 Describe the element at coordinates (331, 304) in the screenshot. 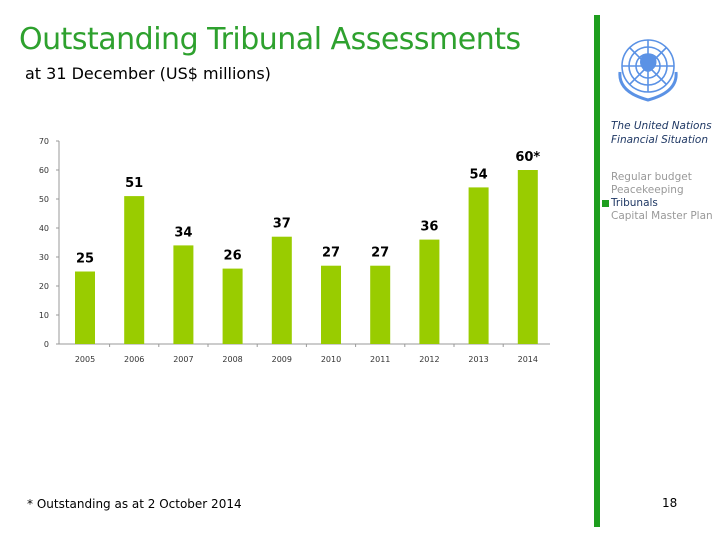

I see `bar-2010` at that location.